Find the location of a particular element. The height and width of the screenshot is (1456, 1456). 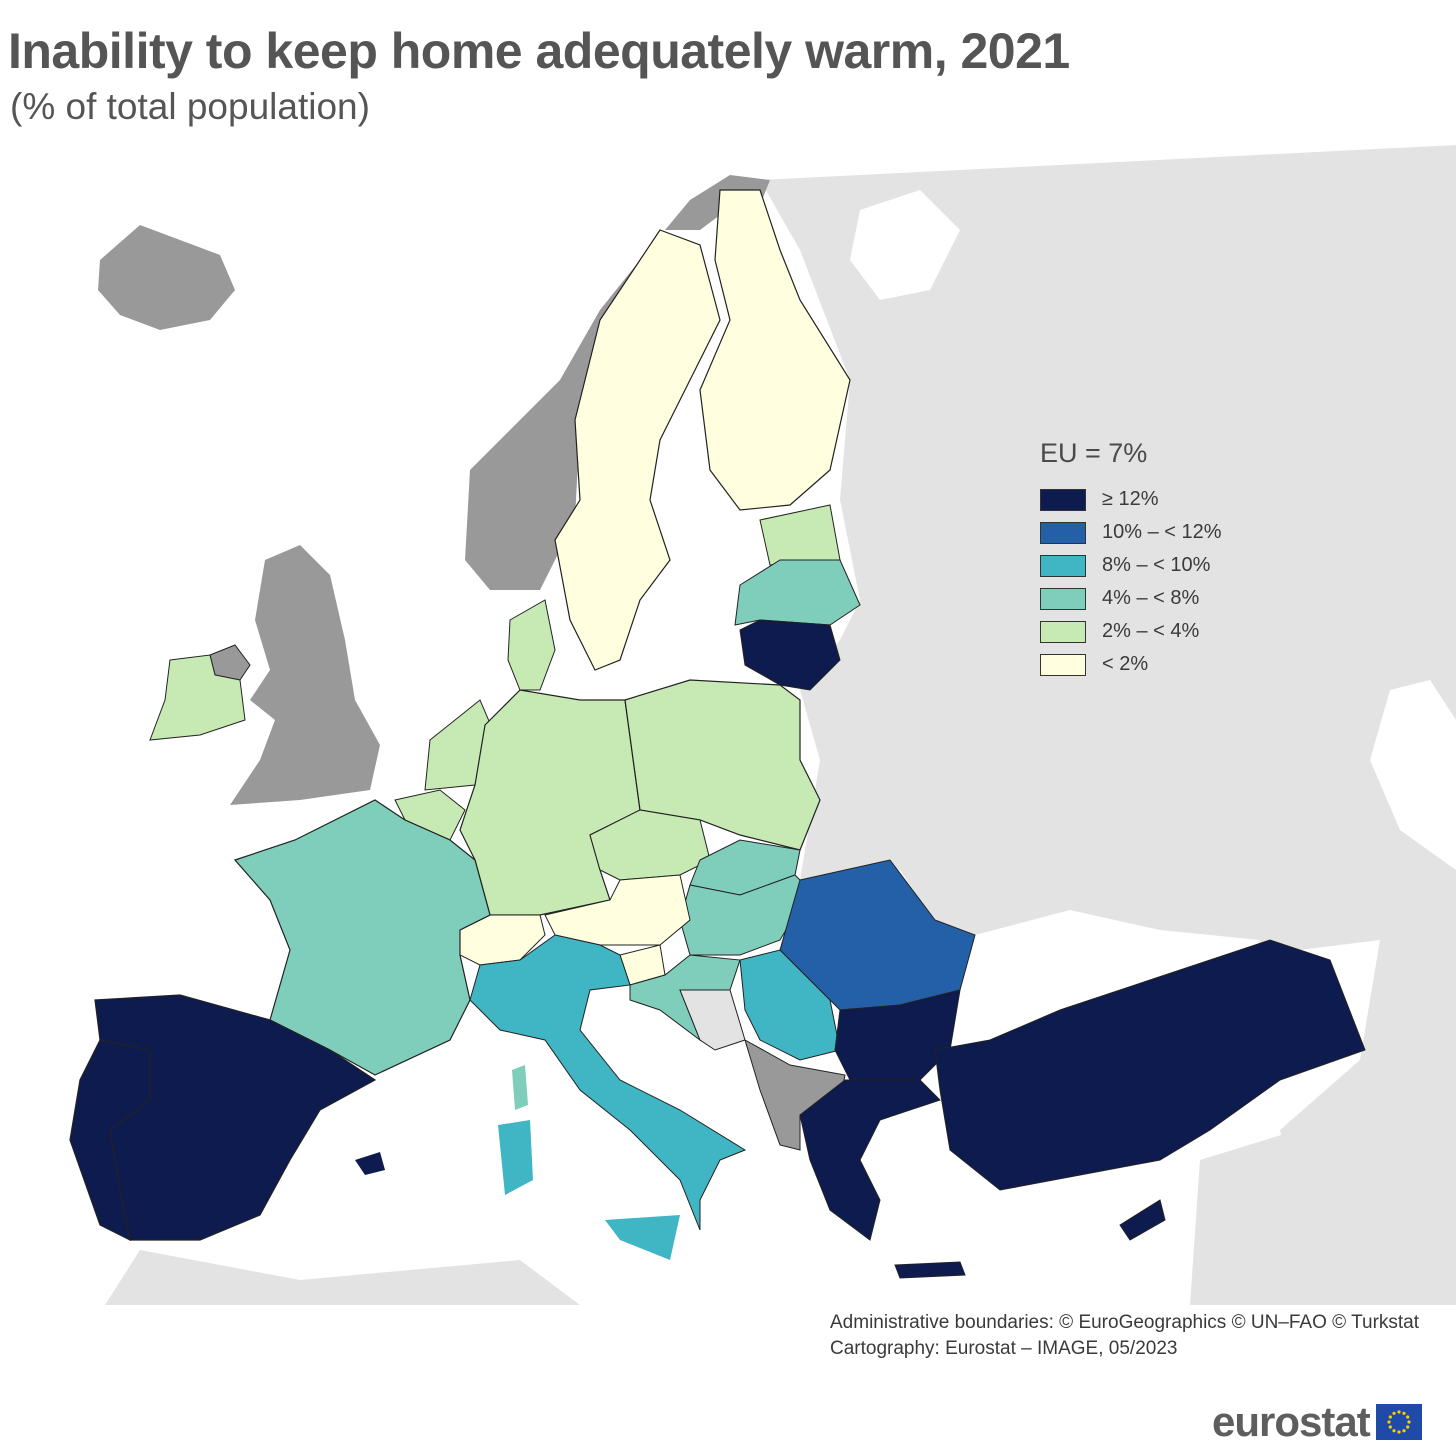

island-sardinia is located at coordinates (515, 1157).